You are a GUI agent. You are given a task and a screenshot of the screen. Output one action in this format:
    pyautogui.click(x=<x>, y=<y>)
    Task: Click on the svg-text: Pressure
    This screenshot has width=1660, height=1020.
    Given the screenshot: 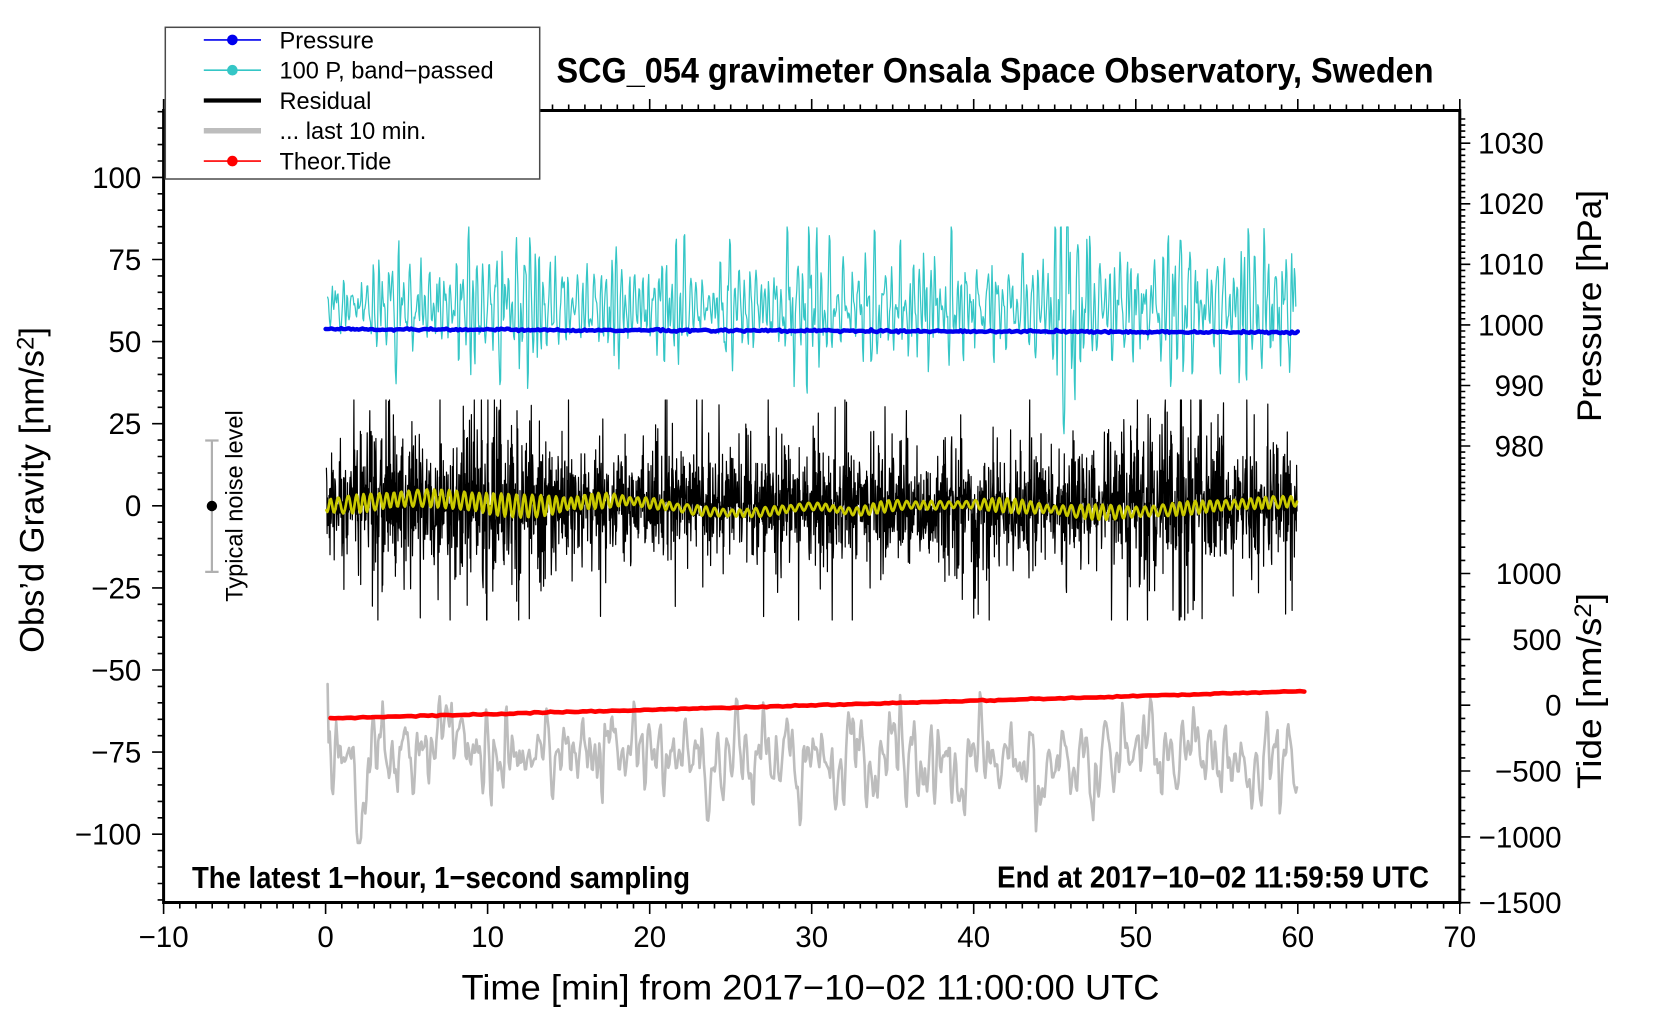 What is the action you would take?
    pyautogui.click(x=327, y=41)
    